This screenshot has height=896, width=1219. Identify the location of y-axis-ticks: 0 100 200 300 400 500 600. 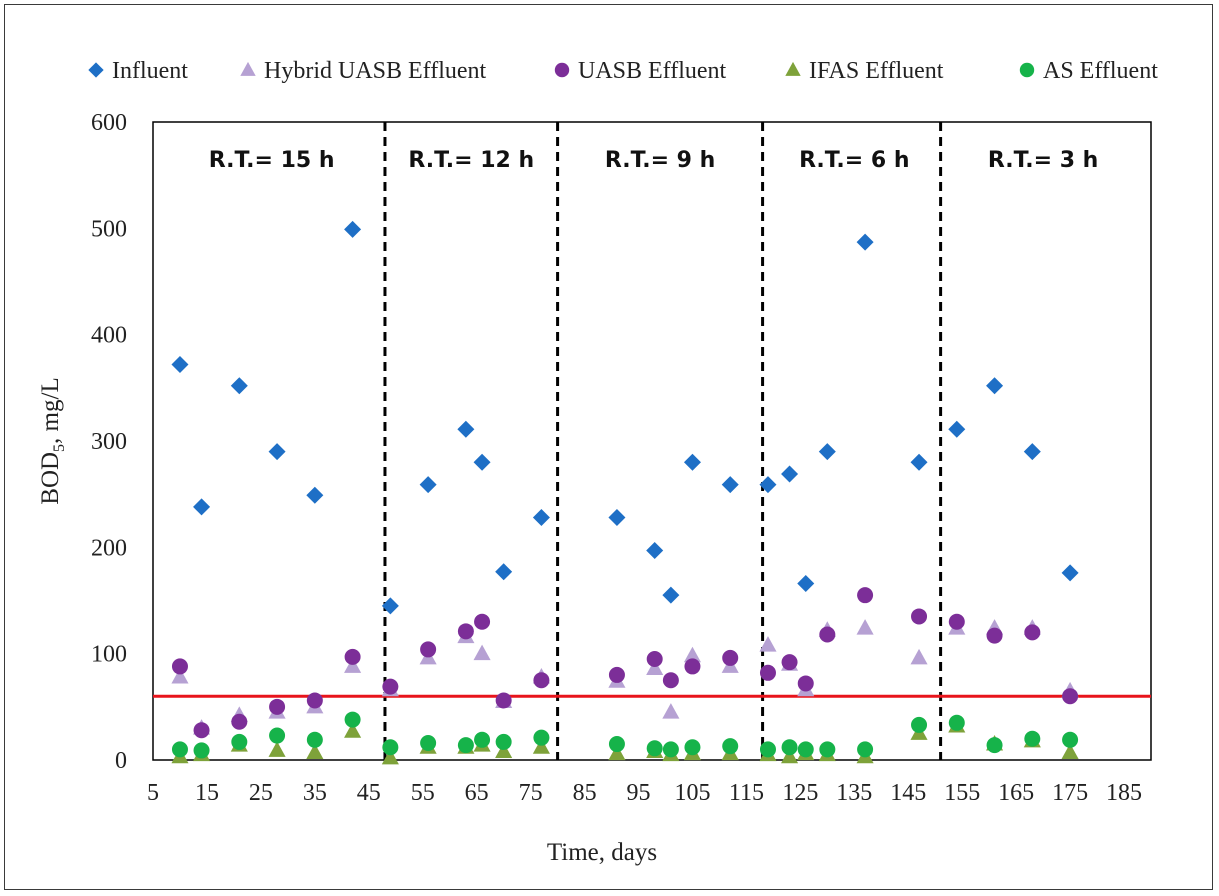
(109, 442).